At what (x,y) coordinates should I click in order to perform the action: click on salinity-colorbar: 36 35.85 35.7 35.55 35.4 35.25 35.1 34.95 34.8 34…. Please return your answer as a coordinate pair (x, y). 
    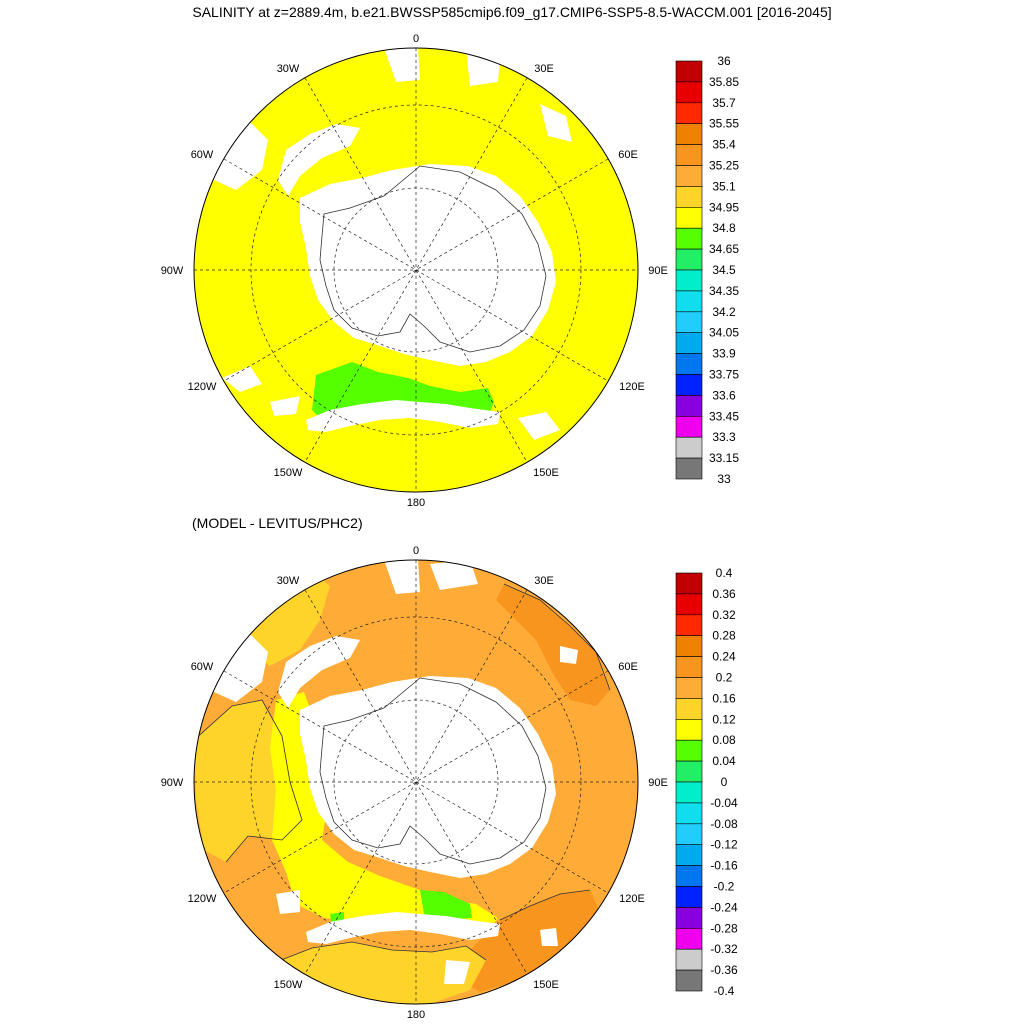
    Looking at the image, I should click on (707, 270).